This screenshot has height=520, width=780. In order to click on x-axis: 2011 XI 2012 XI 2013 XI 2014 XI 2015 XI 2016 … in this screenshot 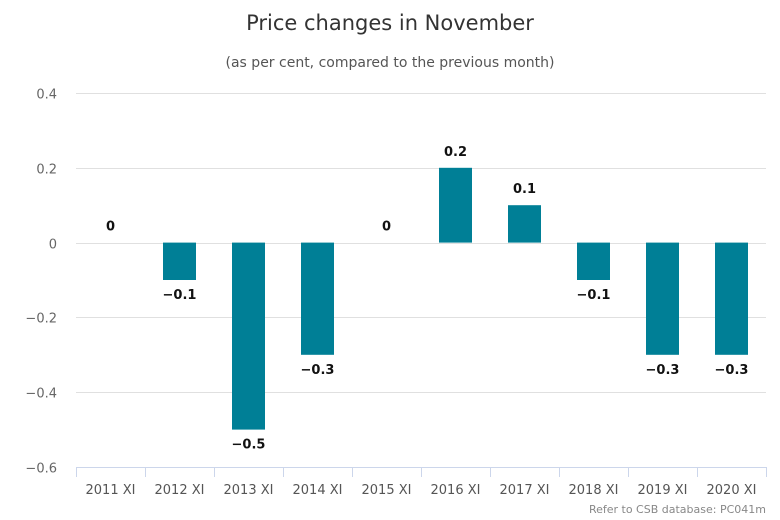, I will do `click(421, 482)`.